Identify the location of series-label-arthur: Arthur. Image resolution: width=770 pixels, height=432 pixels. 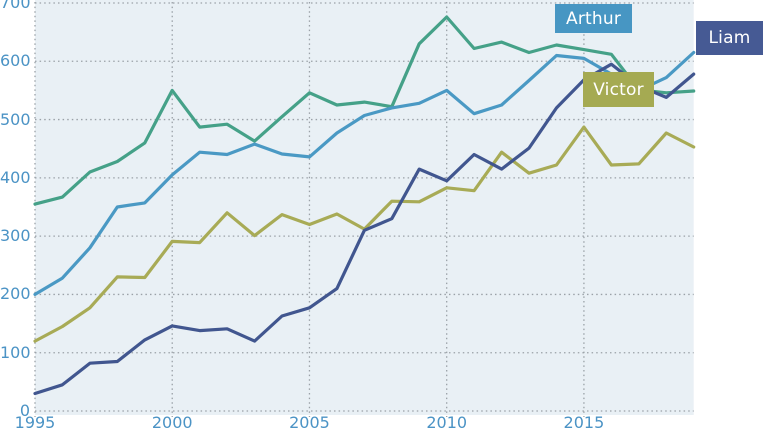
(593, 18).